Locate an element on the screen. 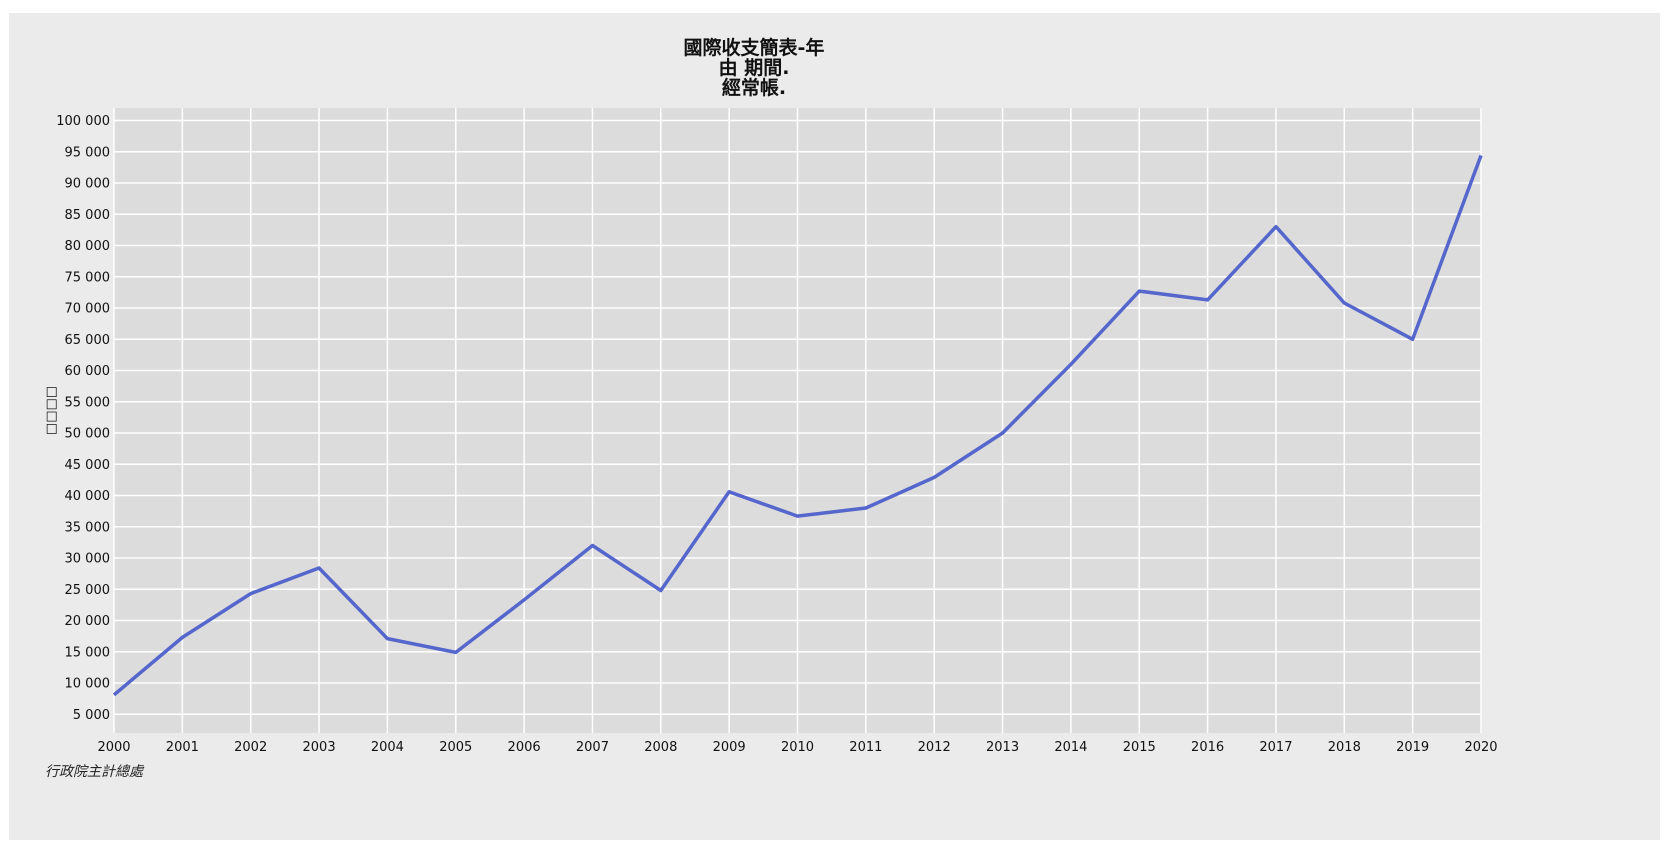 This screenshot has width=1669, height=847. y-tick-label: 40 000 is located at coordinates (88, 496).